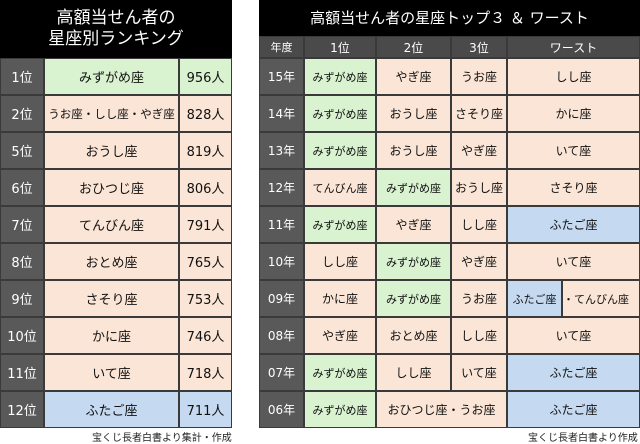 This screenshot has height=444, width=640. I want to click on rank-3-sign: おうし座, so click(479, 187).